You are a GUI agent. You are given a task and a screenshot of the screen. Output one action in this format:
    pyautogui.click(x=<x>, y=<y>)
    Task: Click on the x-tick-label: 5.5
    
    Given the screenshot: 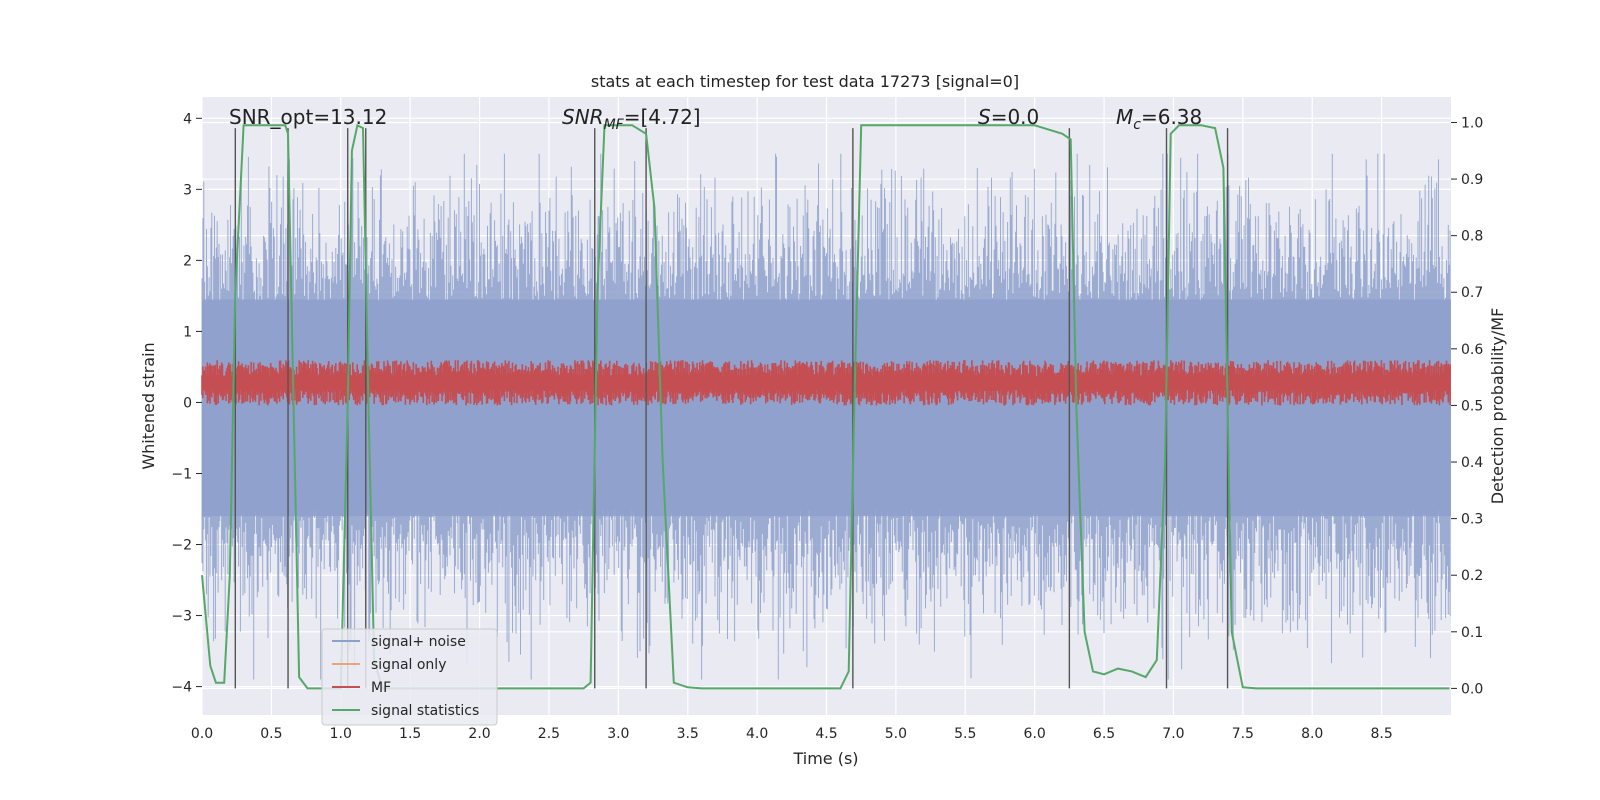 What is the action you would take?
    pyautogui.click(x=965, y=734)
    